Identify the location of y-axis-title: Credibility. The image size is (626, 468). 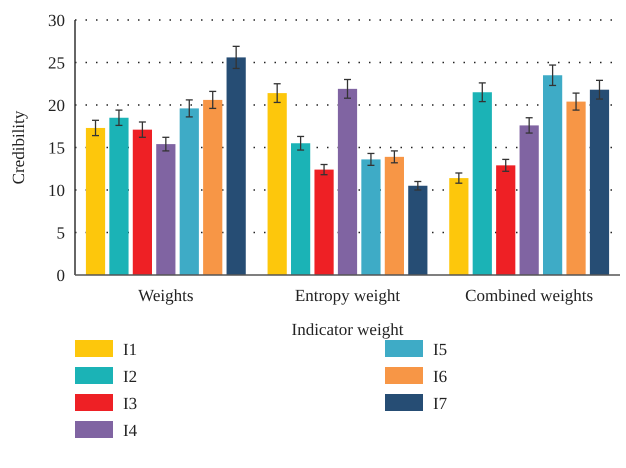
(18, 147).